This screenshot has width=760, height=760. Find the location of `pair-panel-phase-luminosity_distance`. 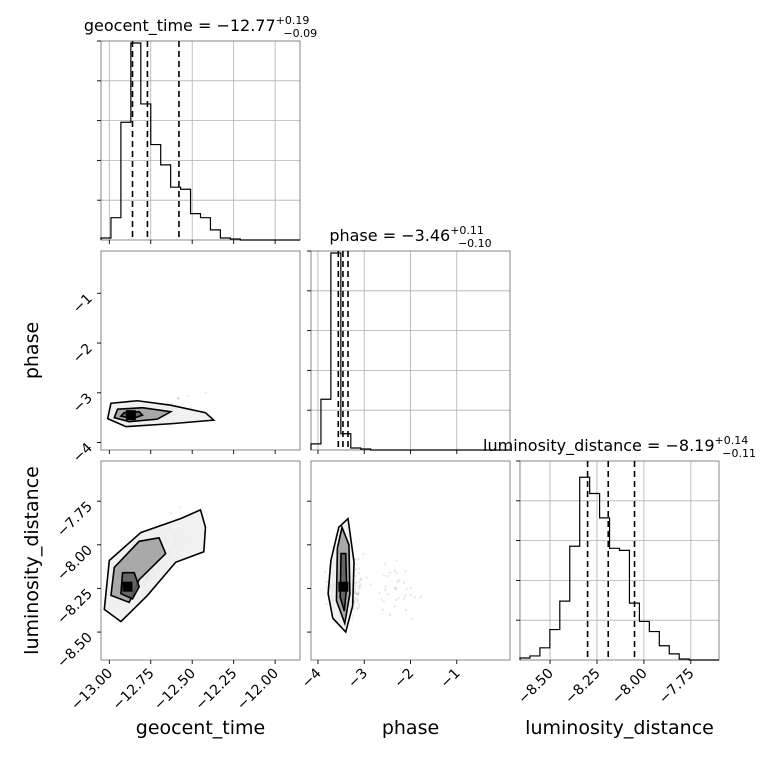

pair-panel-phase-luminosity_distance is located at coordinates (409, 562).